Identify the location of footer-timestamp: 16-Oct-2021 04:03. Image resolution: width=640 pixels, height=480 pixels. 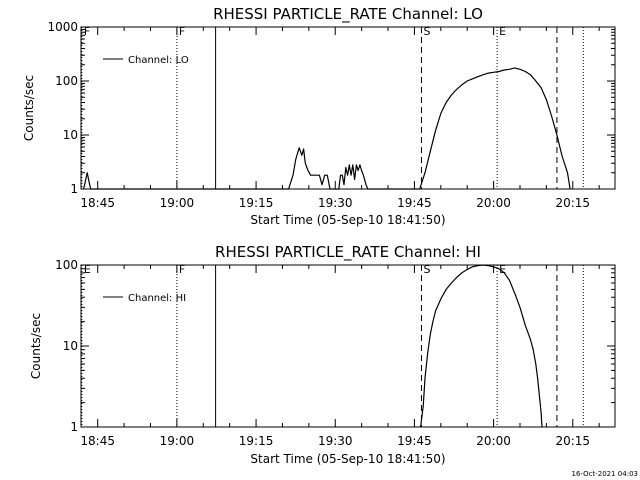
(605, 474).